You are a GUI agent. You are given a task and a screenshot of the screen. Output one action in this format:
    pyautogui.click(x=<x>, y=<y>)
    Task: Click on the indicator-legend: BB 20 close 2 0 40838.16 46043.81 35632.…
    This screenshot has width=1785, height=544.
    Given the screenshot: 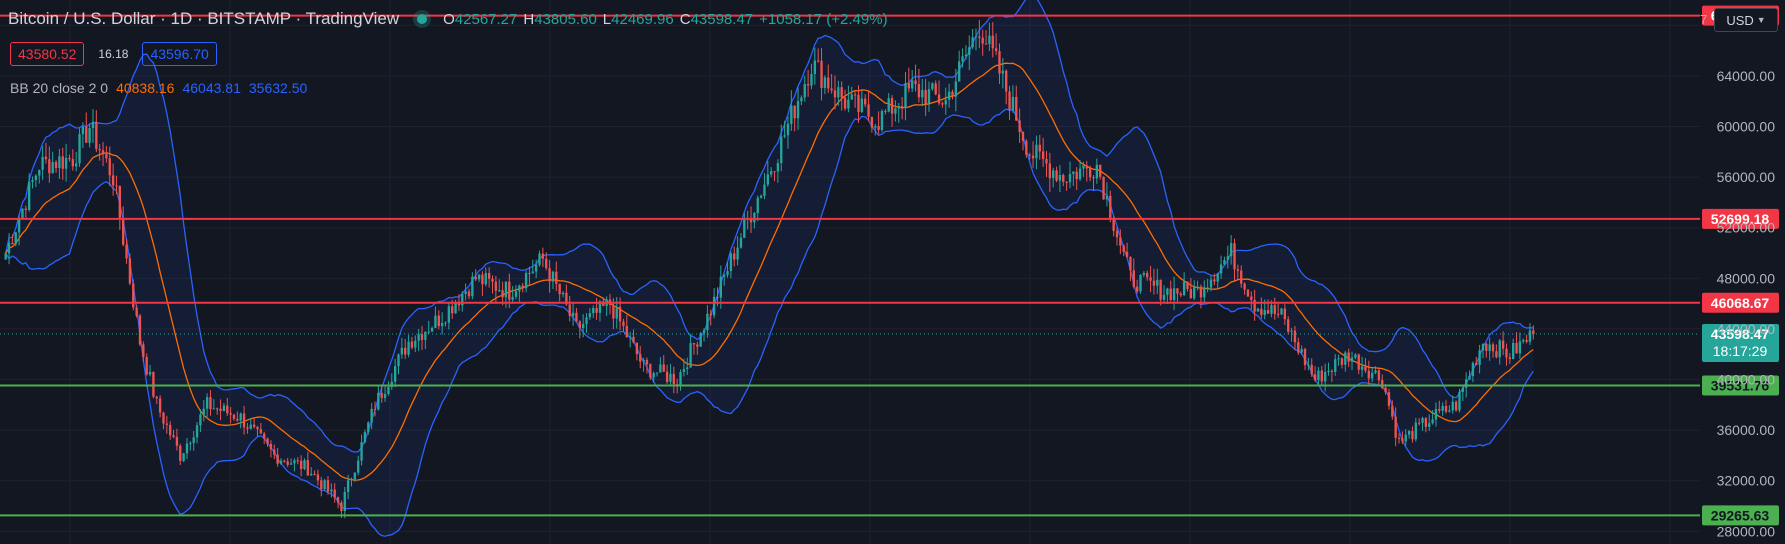 What is the action you would take?
    pyautogui.click(x=158, y=88)
    